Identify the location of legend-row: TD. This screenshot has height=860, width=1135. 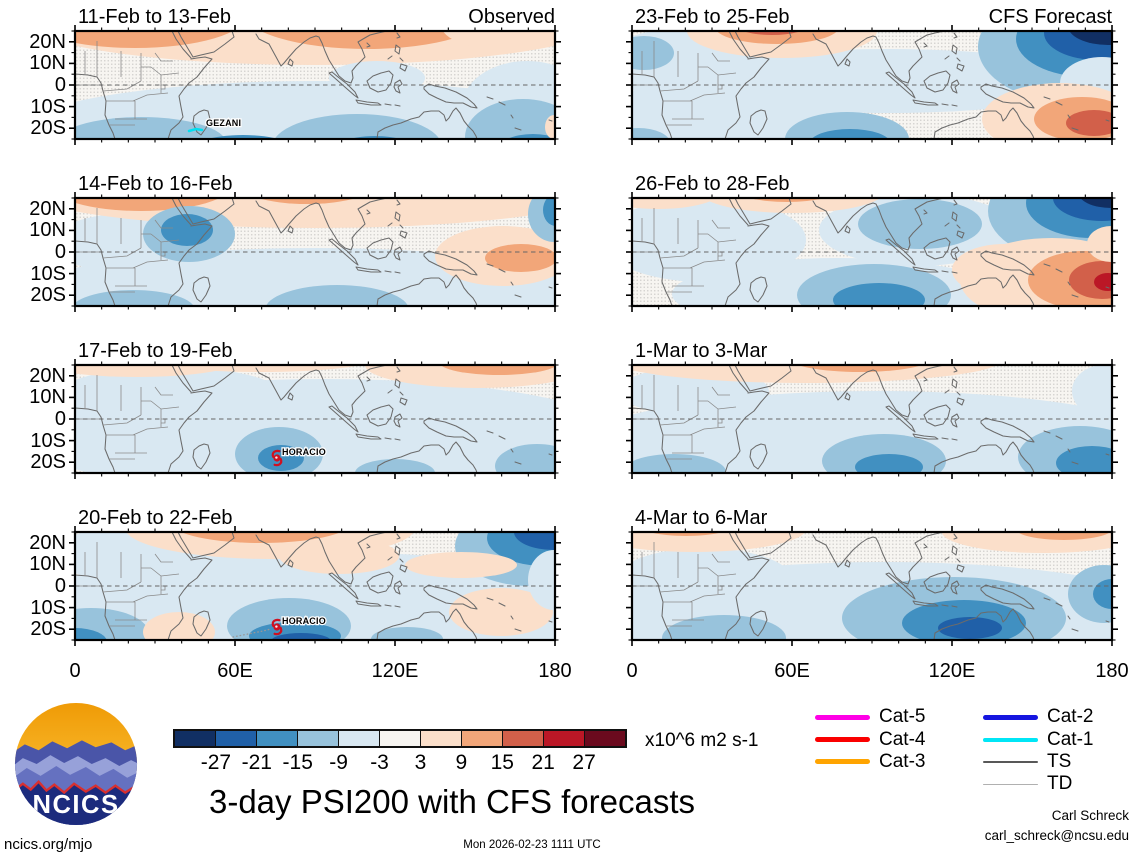
(1038, 784).